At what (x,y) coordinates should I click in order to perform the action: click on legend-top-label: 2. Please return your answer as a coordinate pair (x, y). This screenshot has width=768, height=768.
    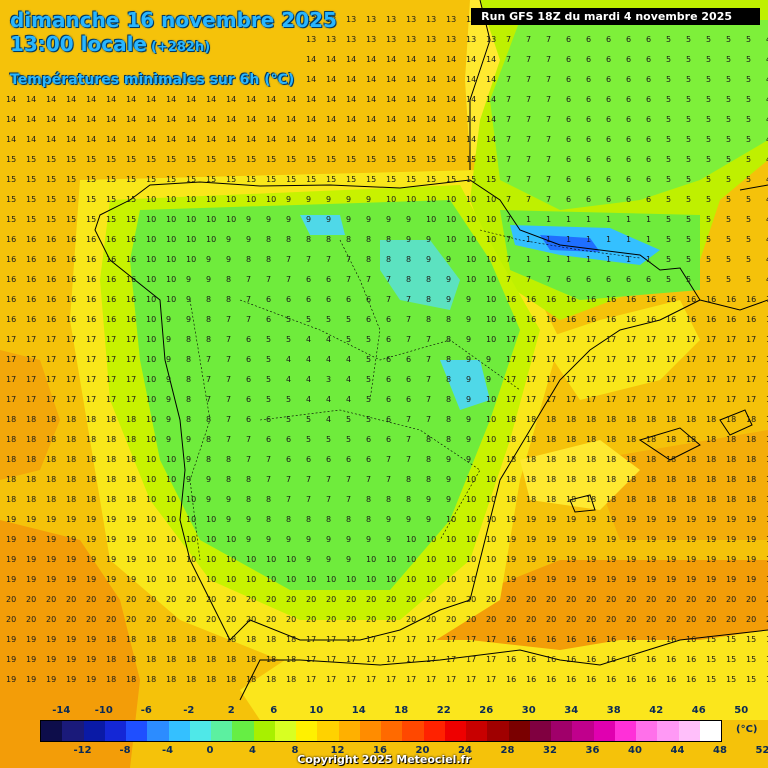
    Looking at the image, I should click on (231, 710).